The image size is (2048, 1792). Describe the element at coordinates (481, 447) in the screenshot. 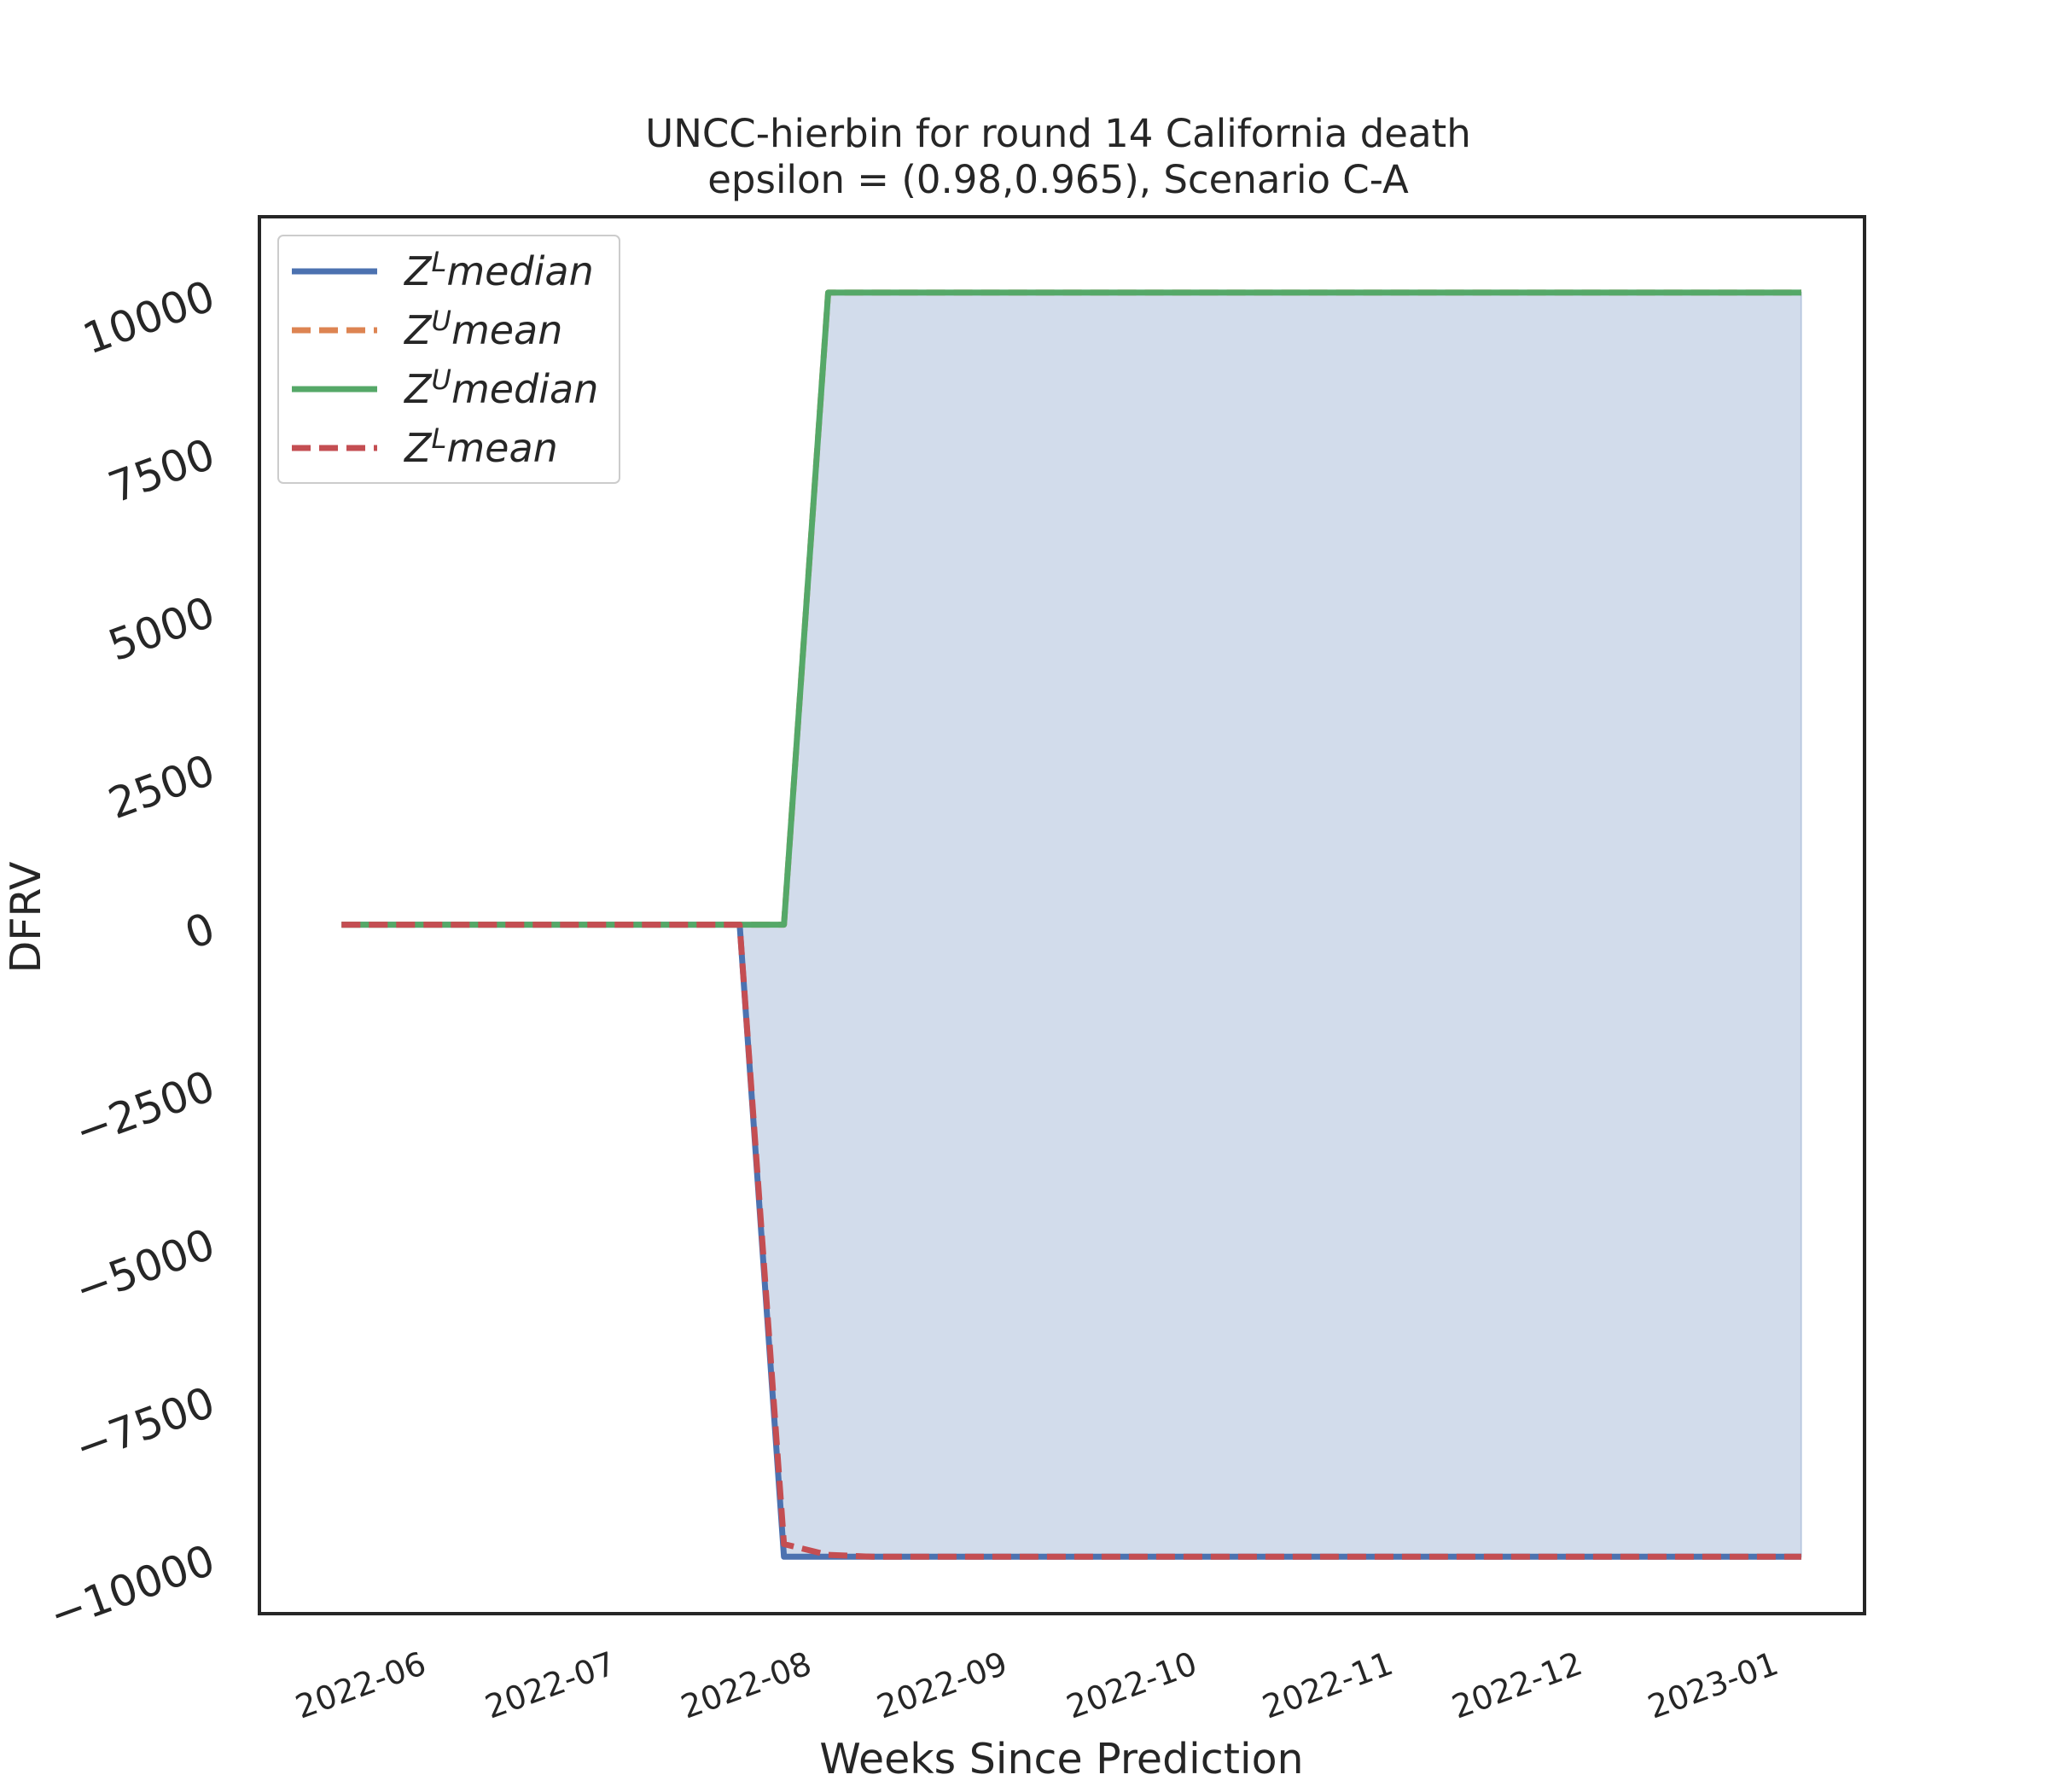

I see `legend-label: ZLmean` at that location.